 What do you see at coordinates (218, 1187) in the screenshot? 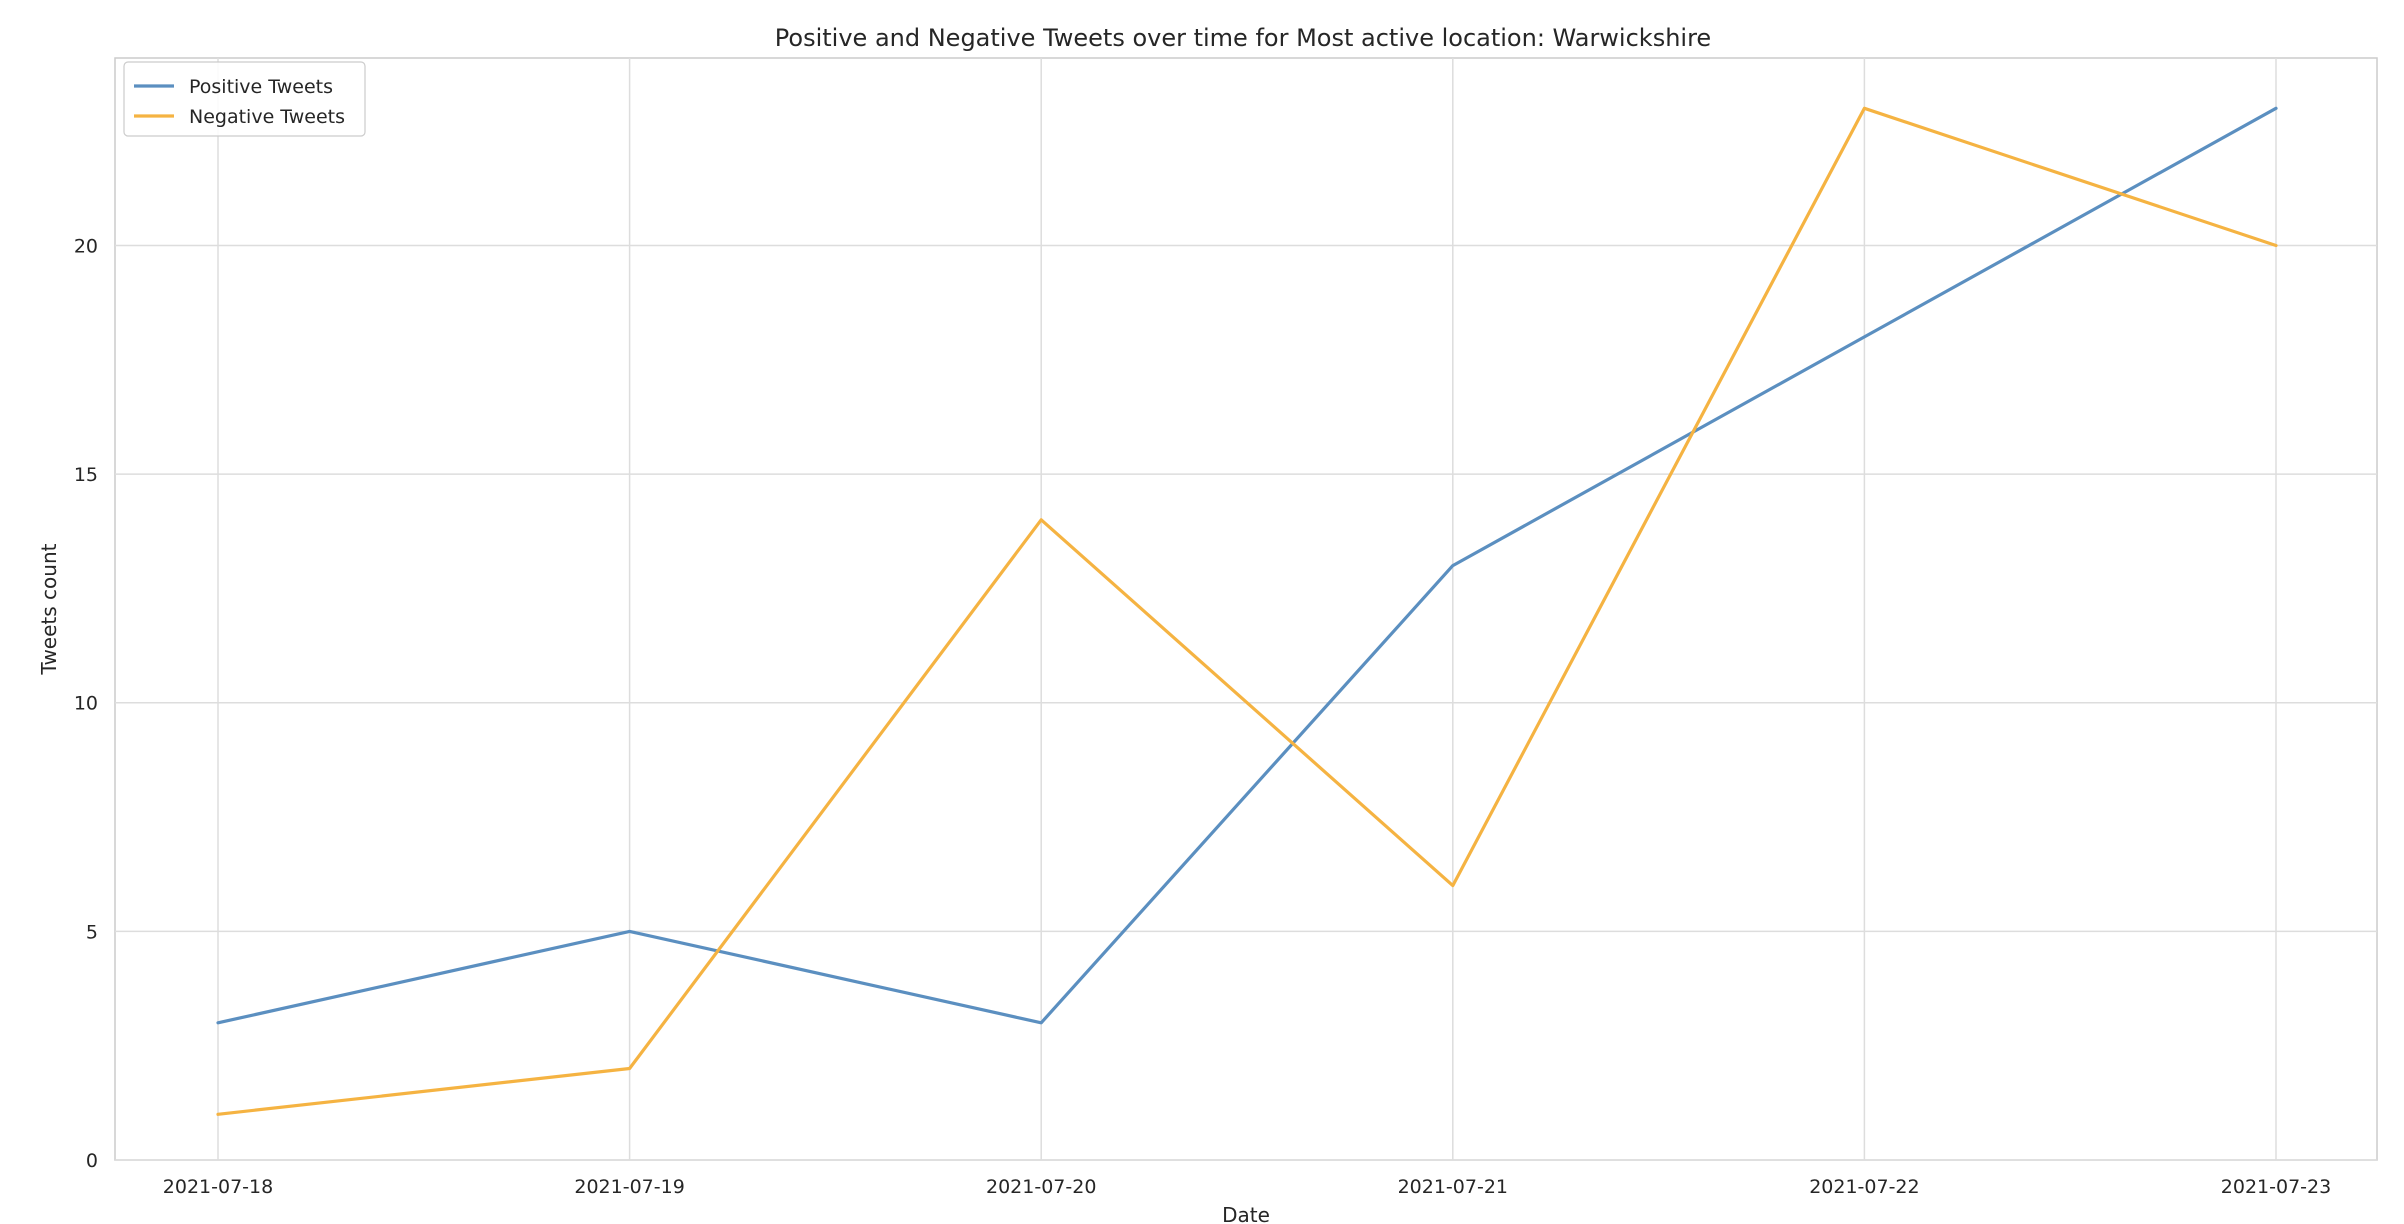
I see `x-tick-label: 2021-07-18` at bounding box center [218, 1187].